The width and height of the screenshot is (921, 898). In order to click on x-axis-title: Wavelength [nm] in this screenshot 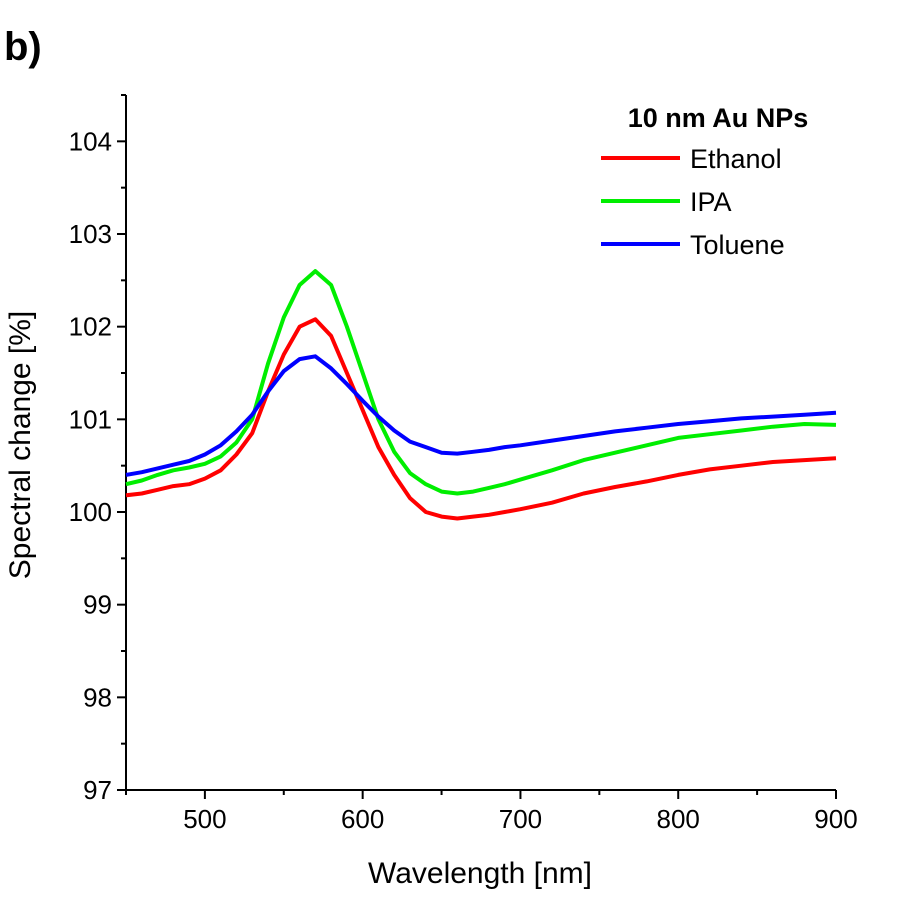, I will do `click(480, 873)`.